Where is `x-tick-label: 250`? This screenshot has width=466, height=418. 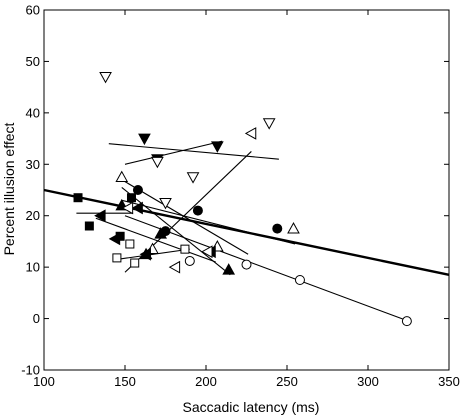
x-tick-label: 250 is located at coordinates (287, 381).